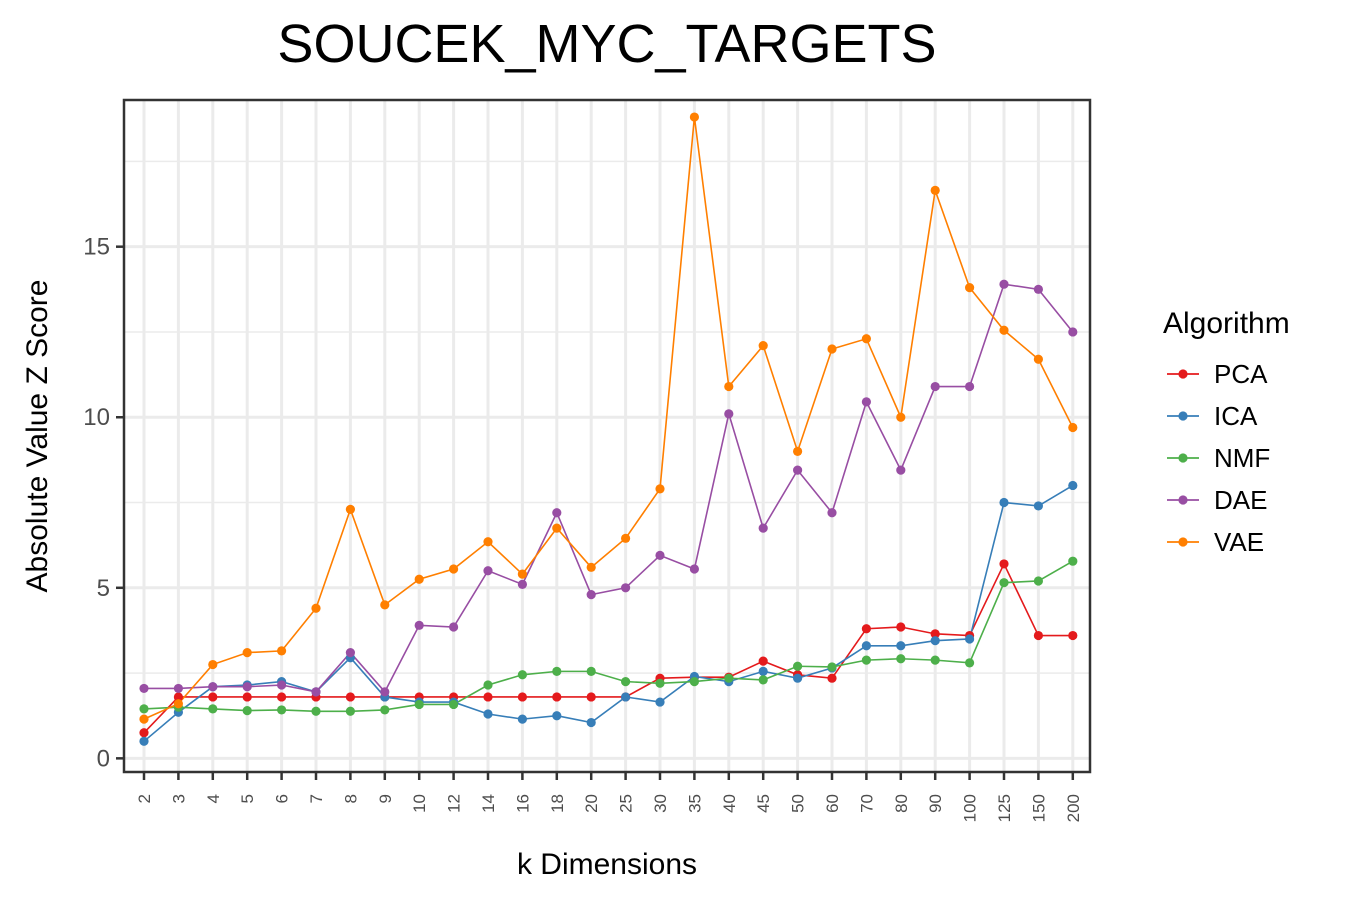  What do you see at coordinates (96, 247) in the screenshot?
I see `y-tick-label: 15` at bounding box center [96, 247].